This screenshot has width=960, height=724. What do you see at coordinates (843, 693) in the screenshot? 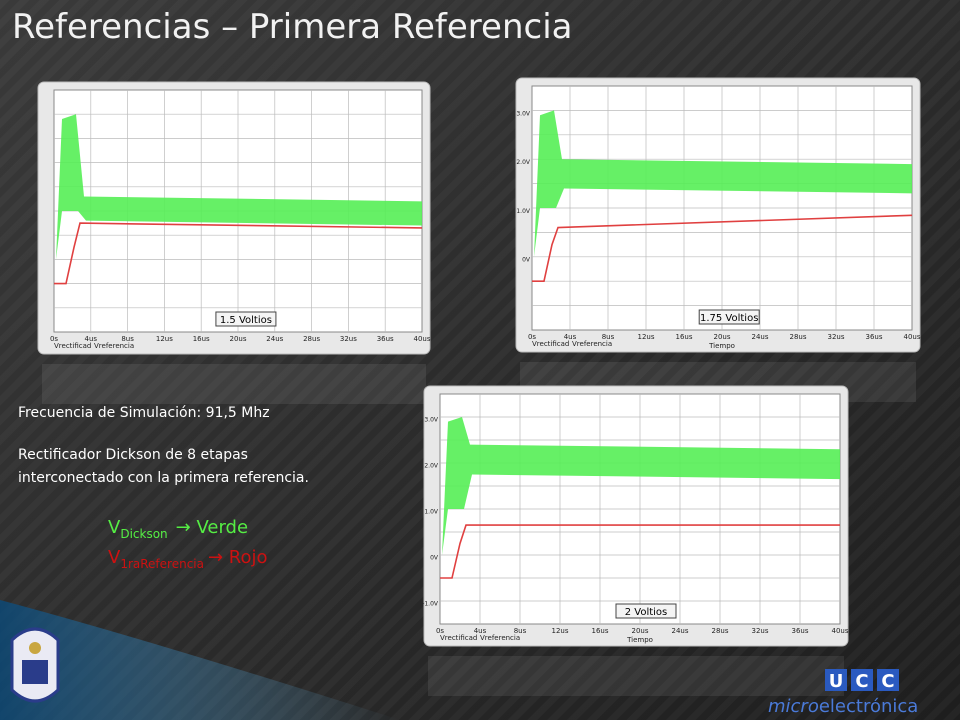
I see `ucc-logo: U C C microelectrónica` at bounding box center [843, 693].